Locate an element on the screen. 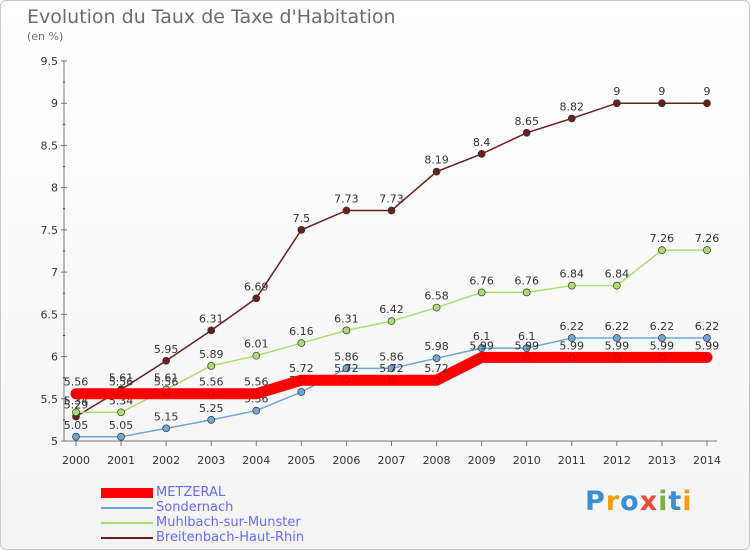 The width and height of the screenshot is (750, 550). data-label: 8.4 is located at coordinates (482, 142).